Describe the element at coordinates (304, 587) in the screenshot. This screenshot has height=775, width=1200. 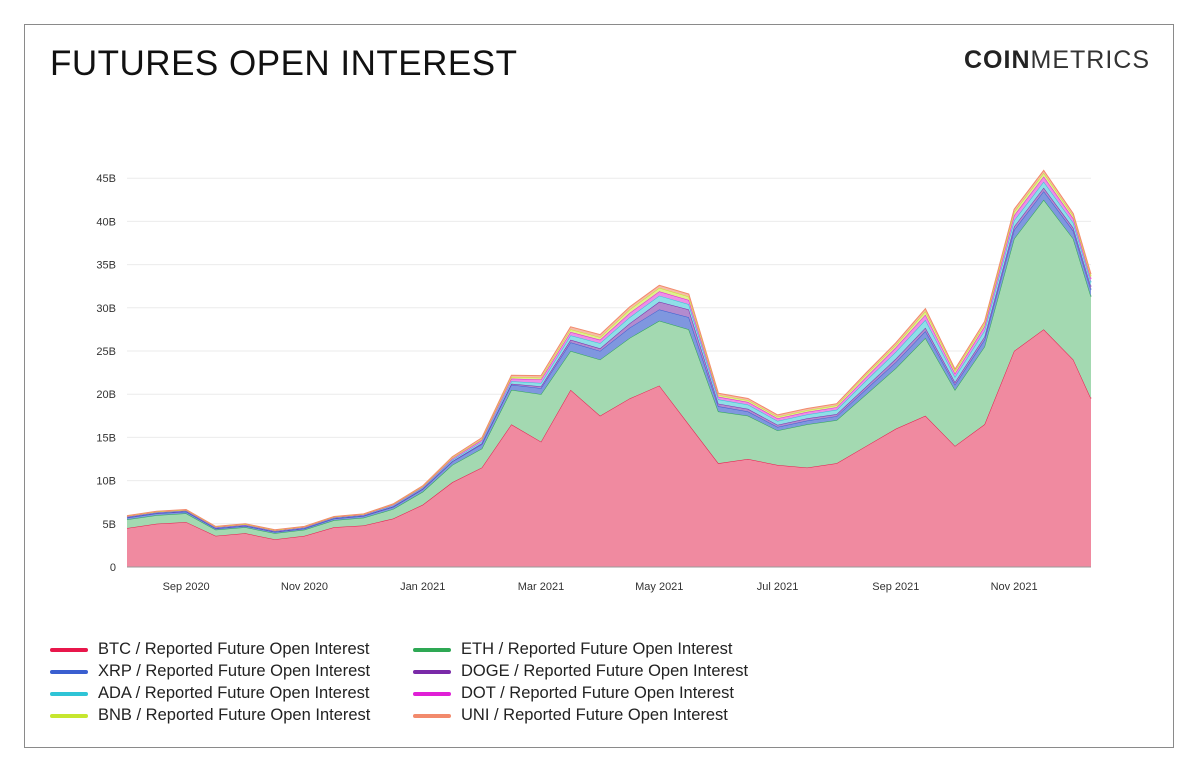
I see `x-tick-label: Nov 2020` at that location.